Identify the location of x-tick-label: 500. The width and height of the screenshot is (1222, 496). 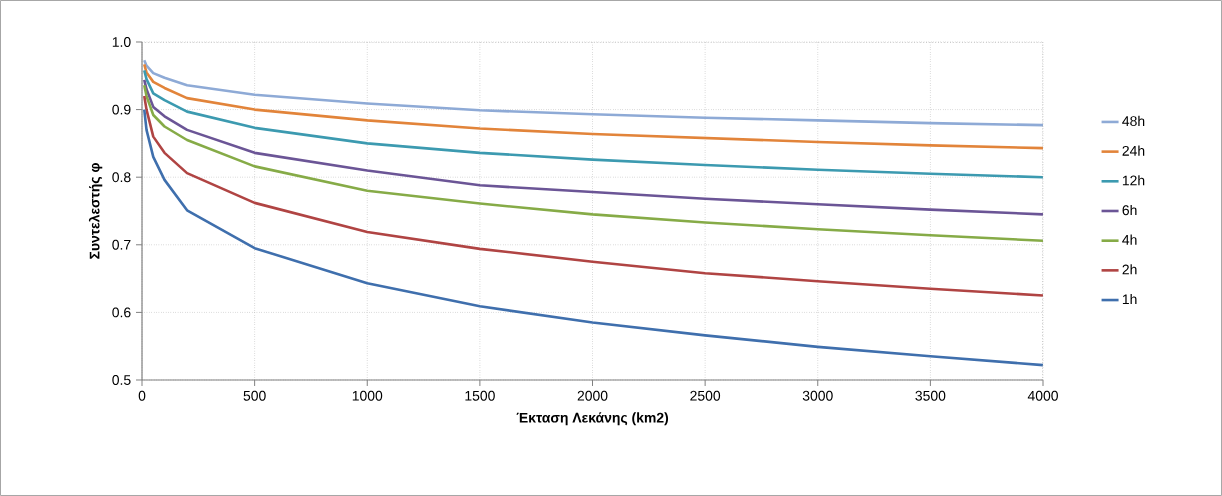
(254, 395).